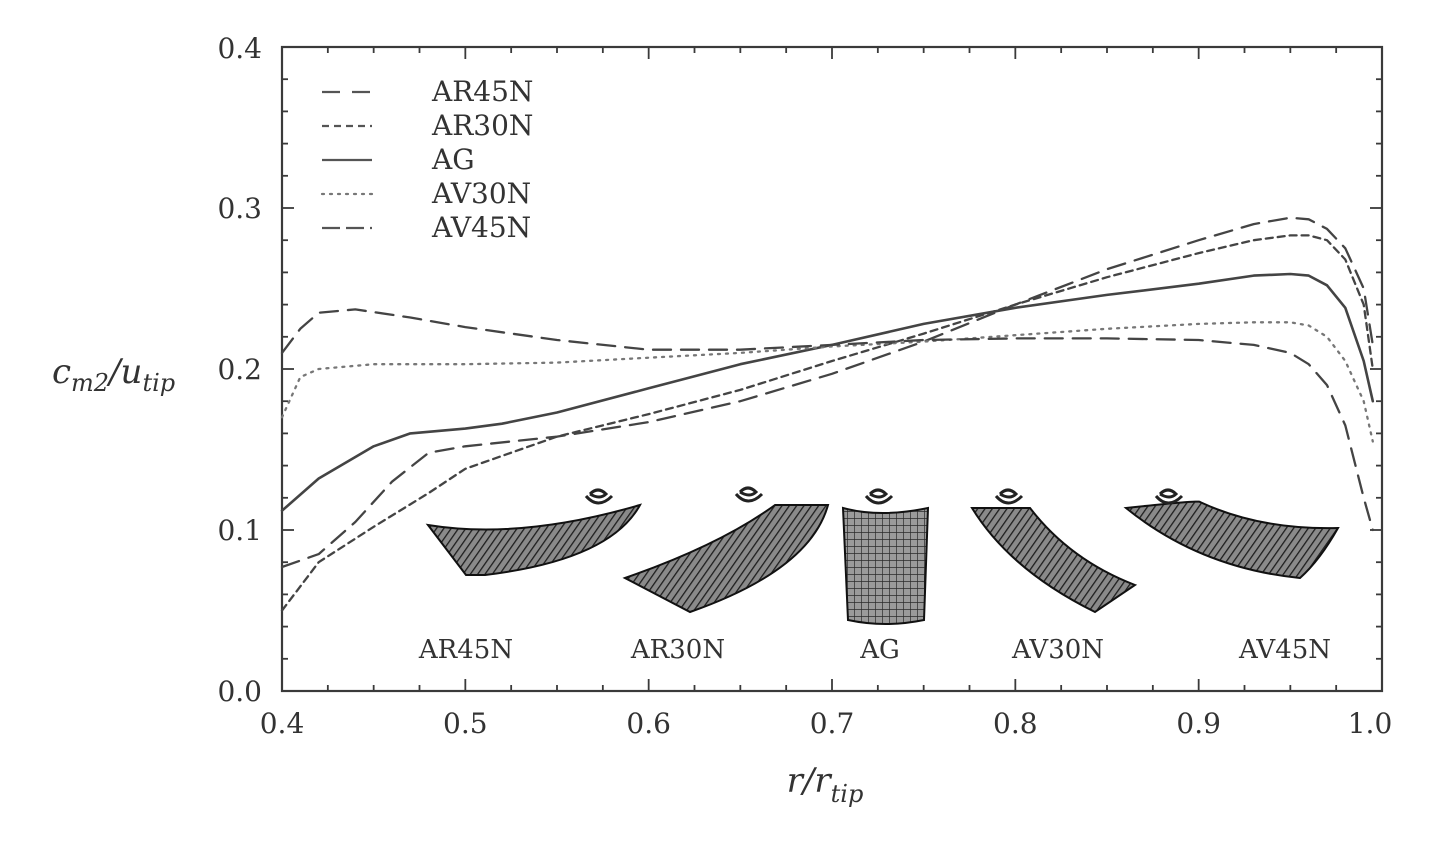 The width and height of the screenshot is (1454, 857). What do you see at coordinates (1015, 723) in the screenshot?
I see `x-tick-label-0.8: 0.8` at bounding box center [1015, 723].